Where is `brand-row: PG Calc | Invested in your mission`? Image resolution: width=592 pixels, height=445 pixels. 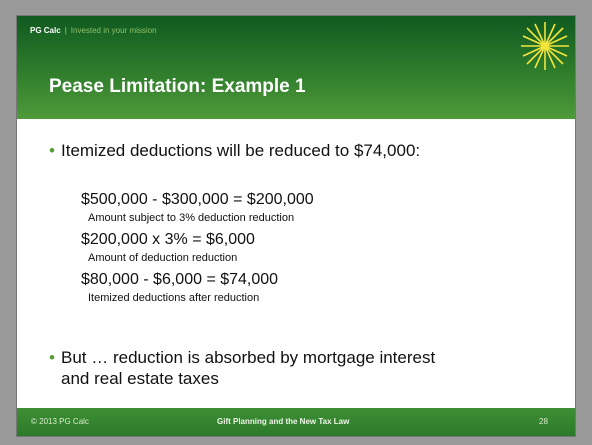 brand-row: PG Calc | Invested in your mission is located at coordinates (93, 30).